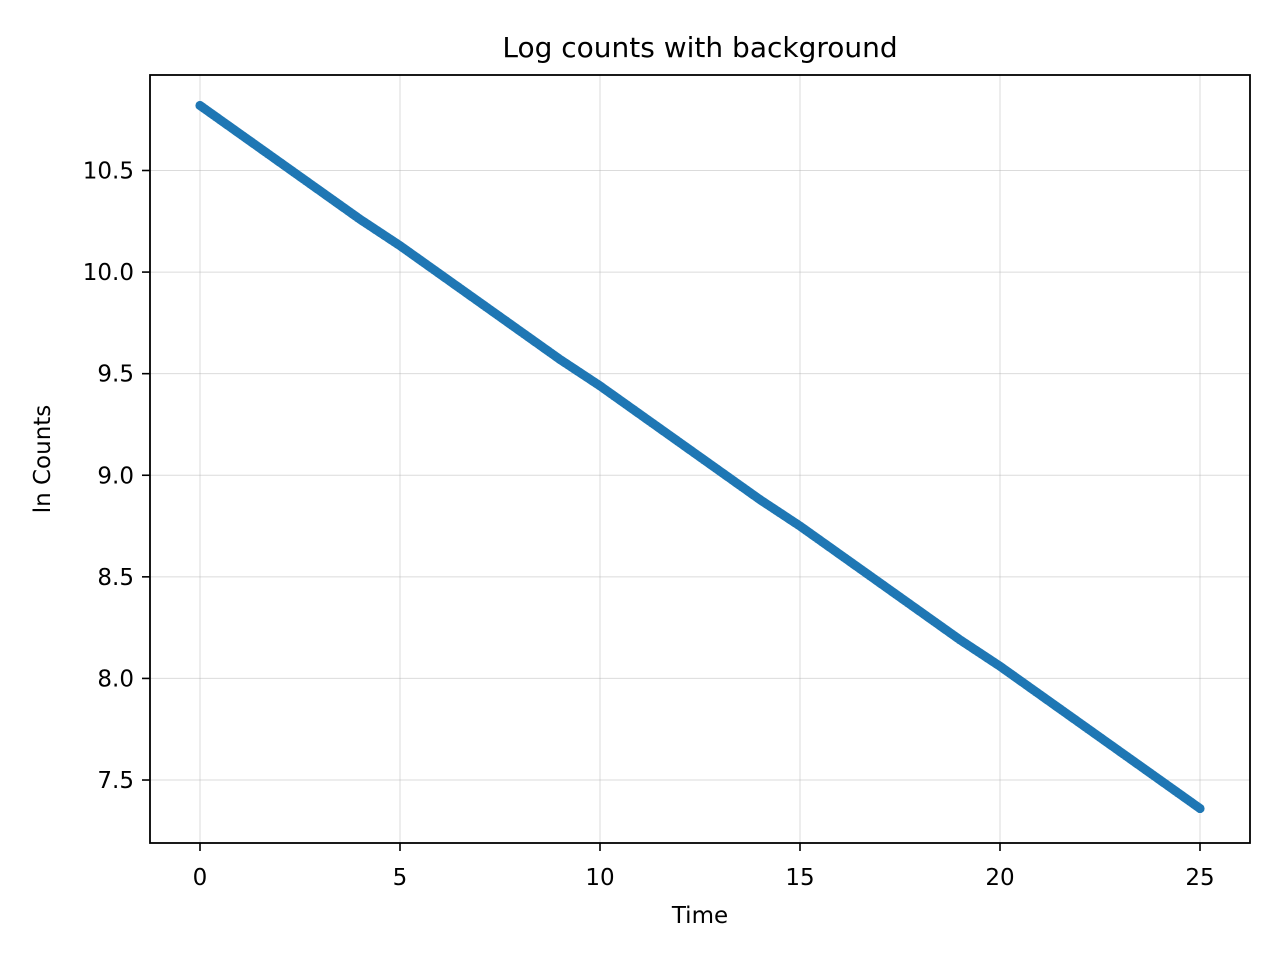 This screenshot has height=960, width=1280. I want to click on x-tick-label: 0, so click(200, 878).